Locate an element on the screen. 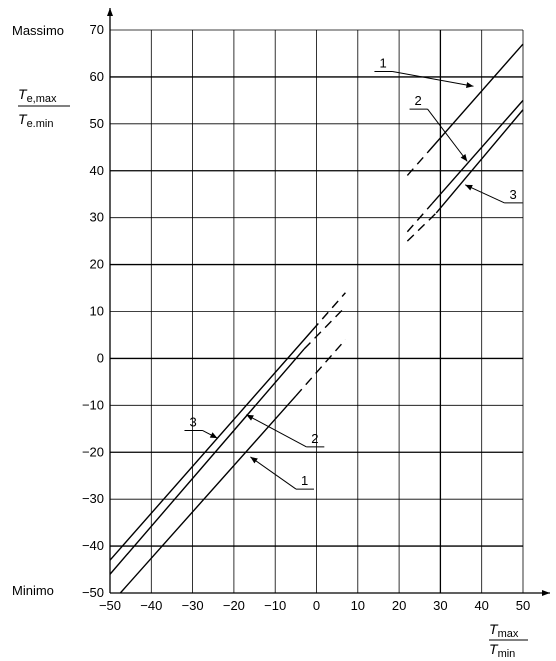  series-2-max-solid is located at coordinates (477, 152).